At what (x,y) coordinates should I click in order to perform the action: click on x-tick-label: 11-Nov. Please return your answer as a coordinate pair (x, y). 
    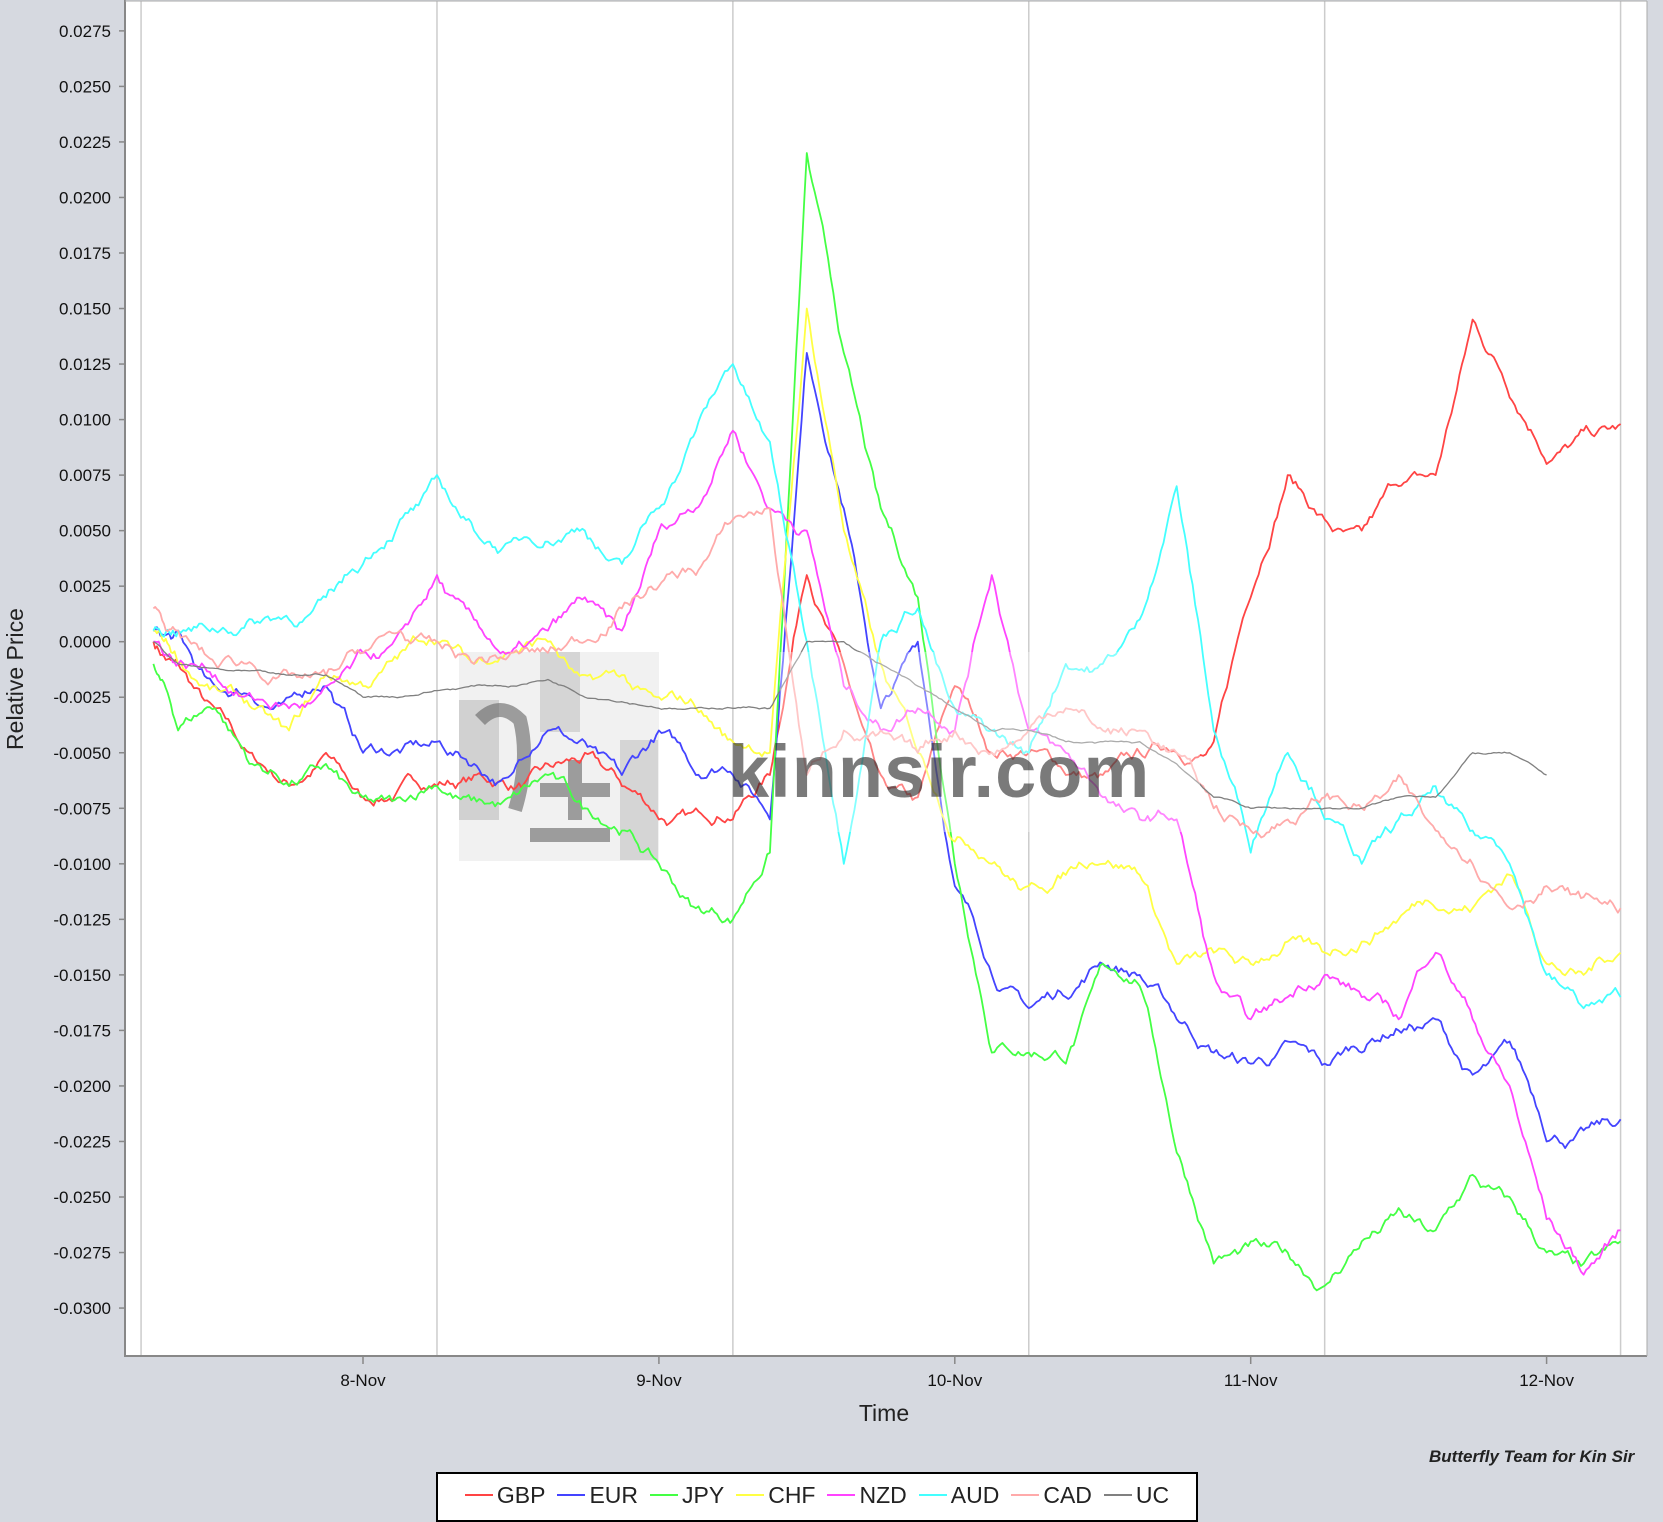
    Looking at the image, I should click on (1251, 1380).